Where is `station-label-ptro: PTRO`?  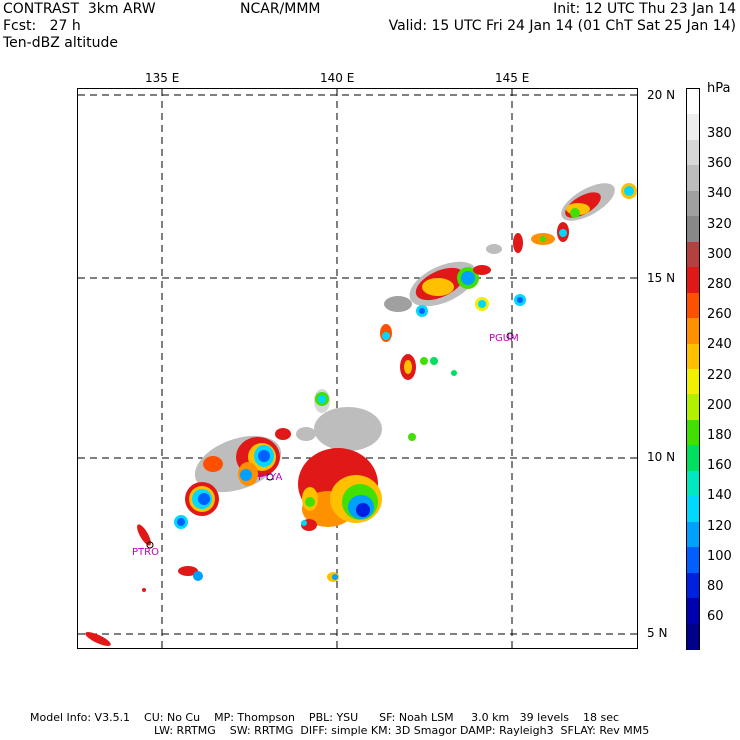 station-label-ptro: PTRO is located at coordinates (145, 552).